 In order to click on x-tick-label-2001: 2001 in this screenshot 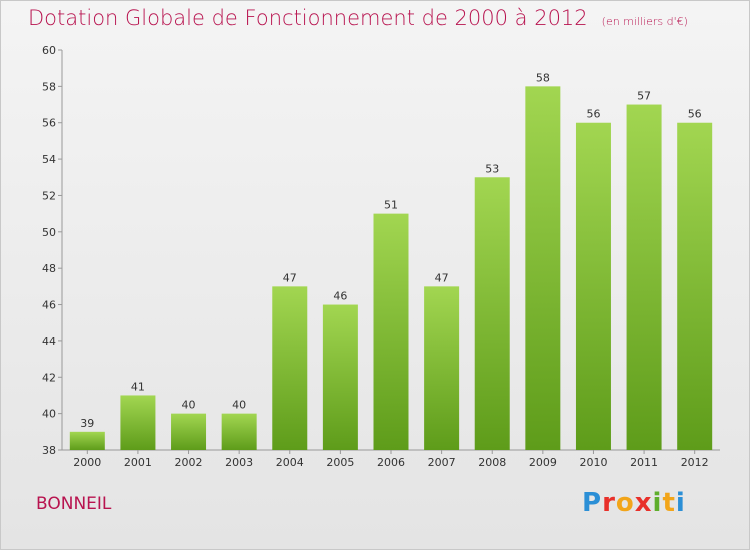, I will do `click(138, 462)`.